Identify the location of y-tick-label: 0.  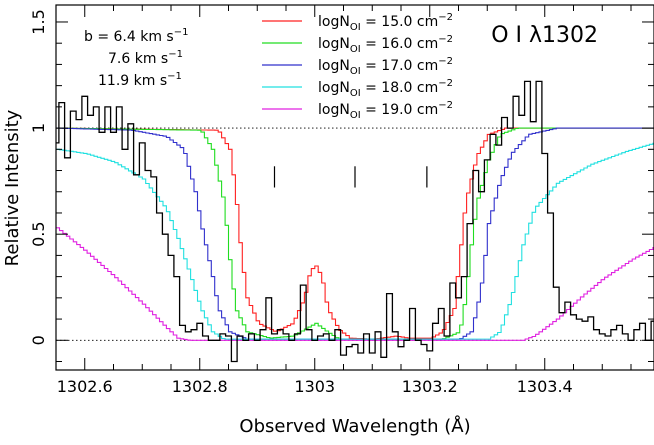
(38, 340).